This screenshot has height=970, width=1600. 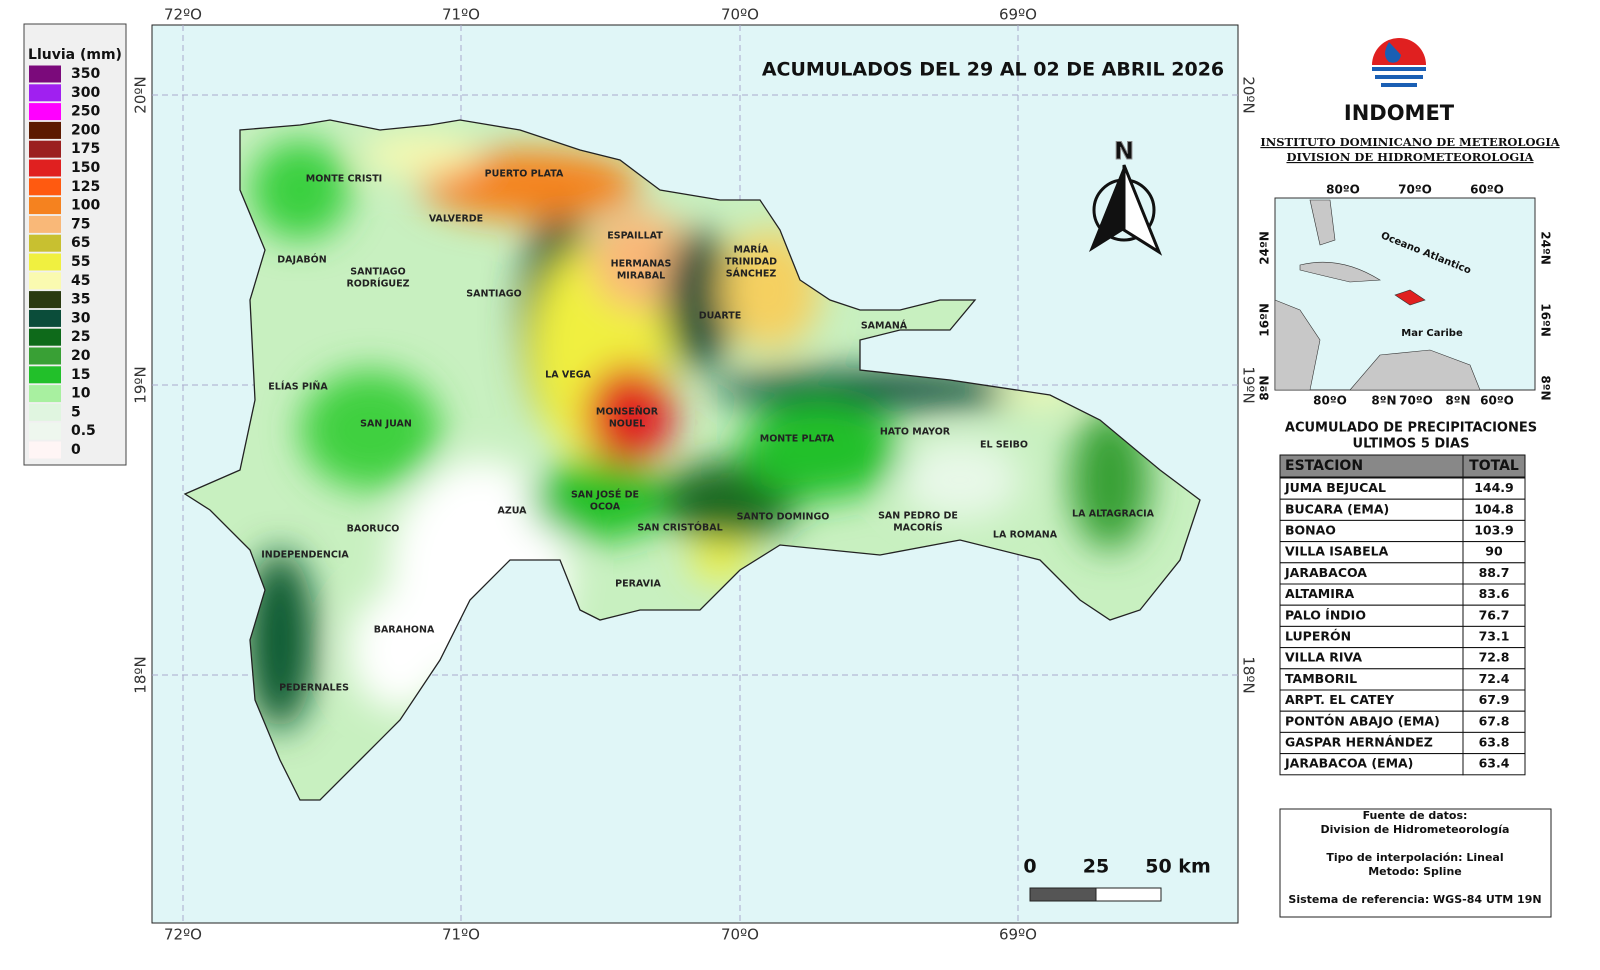 What do you see at coordinates (605, 507) in the screenshot?
I see `province-label: OCOA` at bounding box center [605, 507].